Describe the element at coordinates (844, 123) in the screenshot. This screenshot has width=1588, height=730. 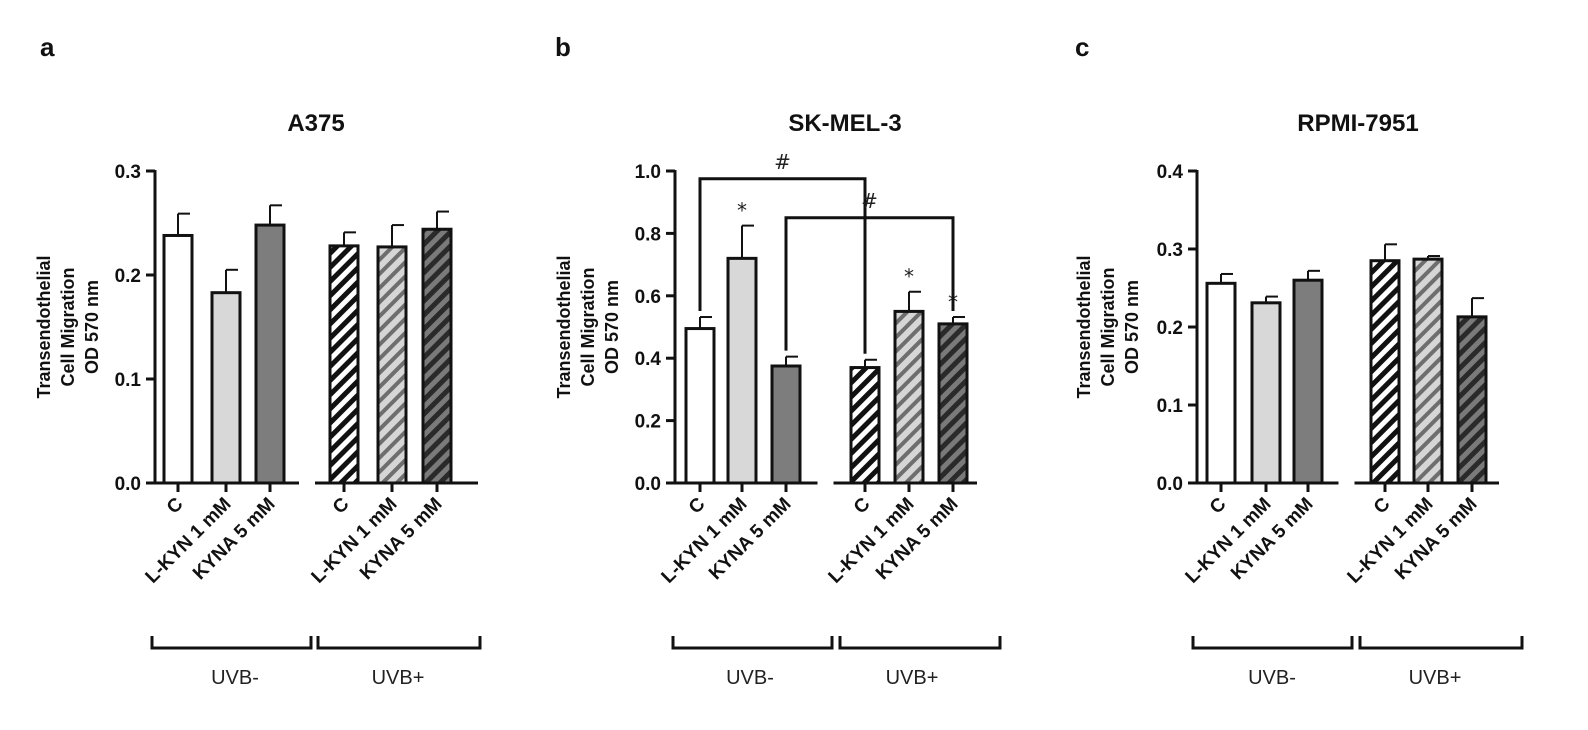
I see `chart-title: SK-MEL-3` at that location.